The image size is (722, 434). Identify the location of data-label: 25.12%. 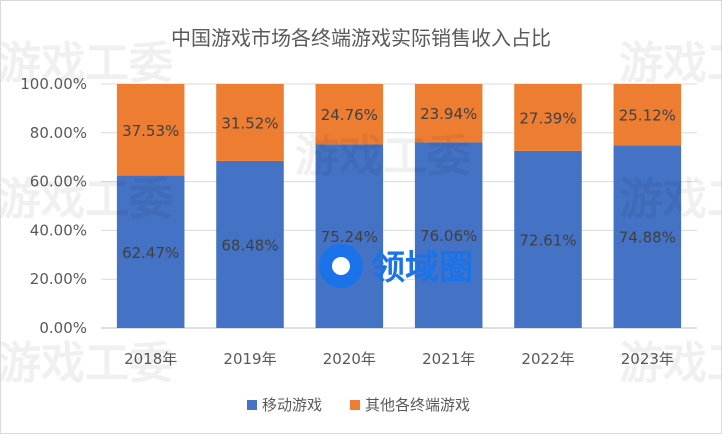
(647, 116).